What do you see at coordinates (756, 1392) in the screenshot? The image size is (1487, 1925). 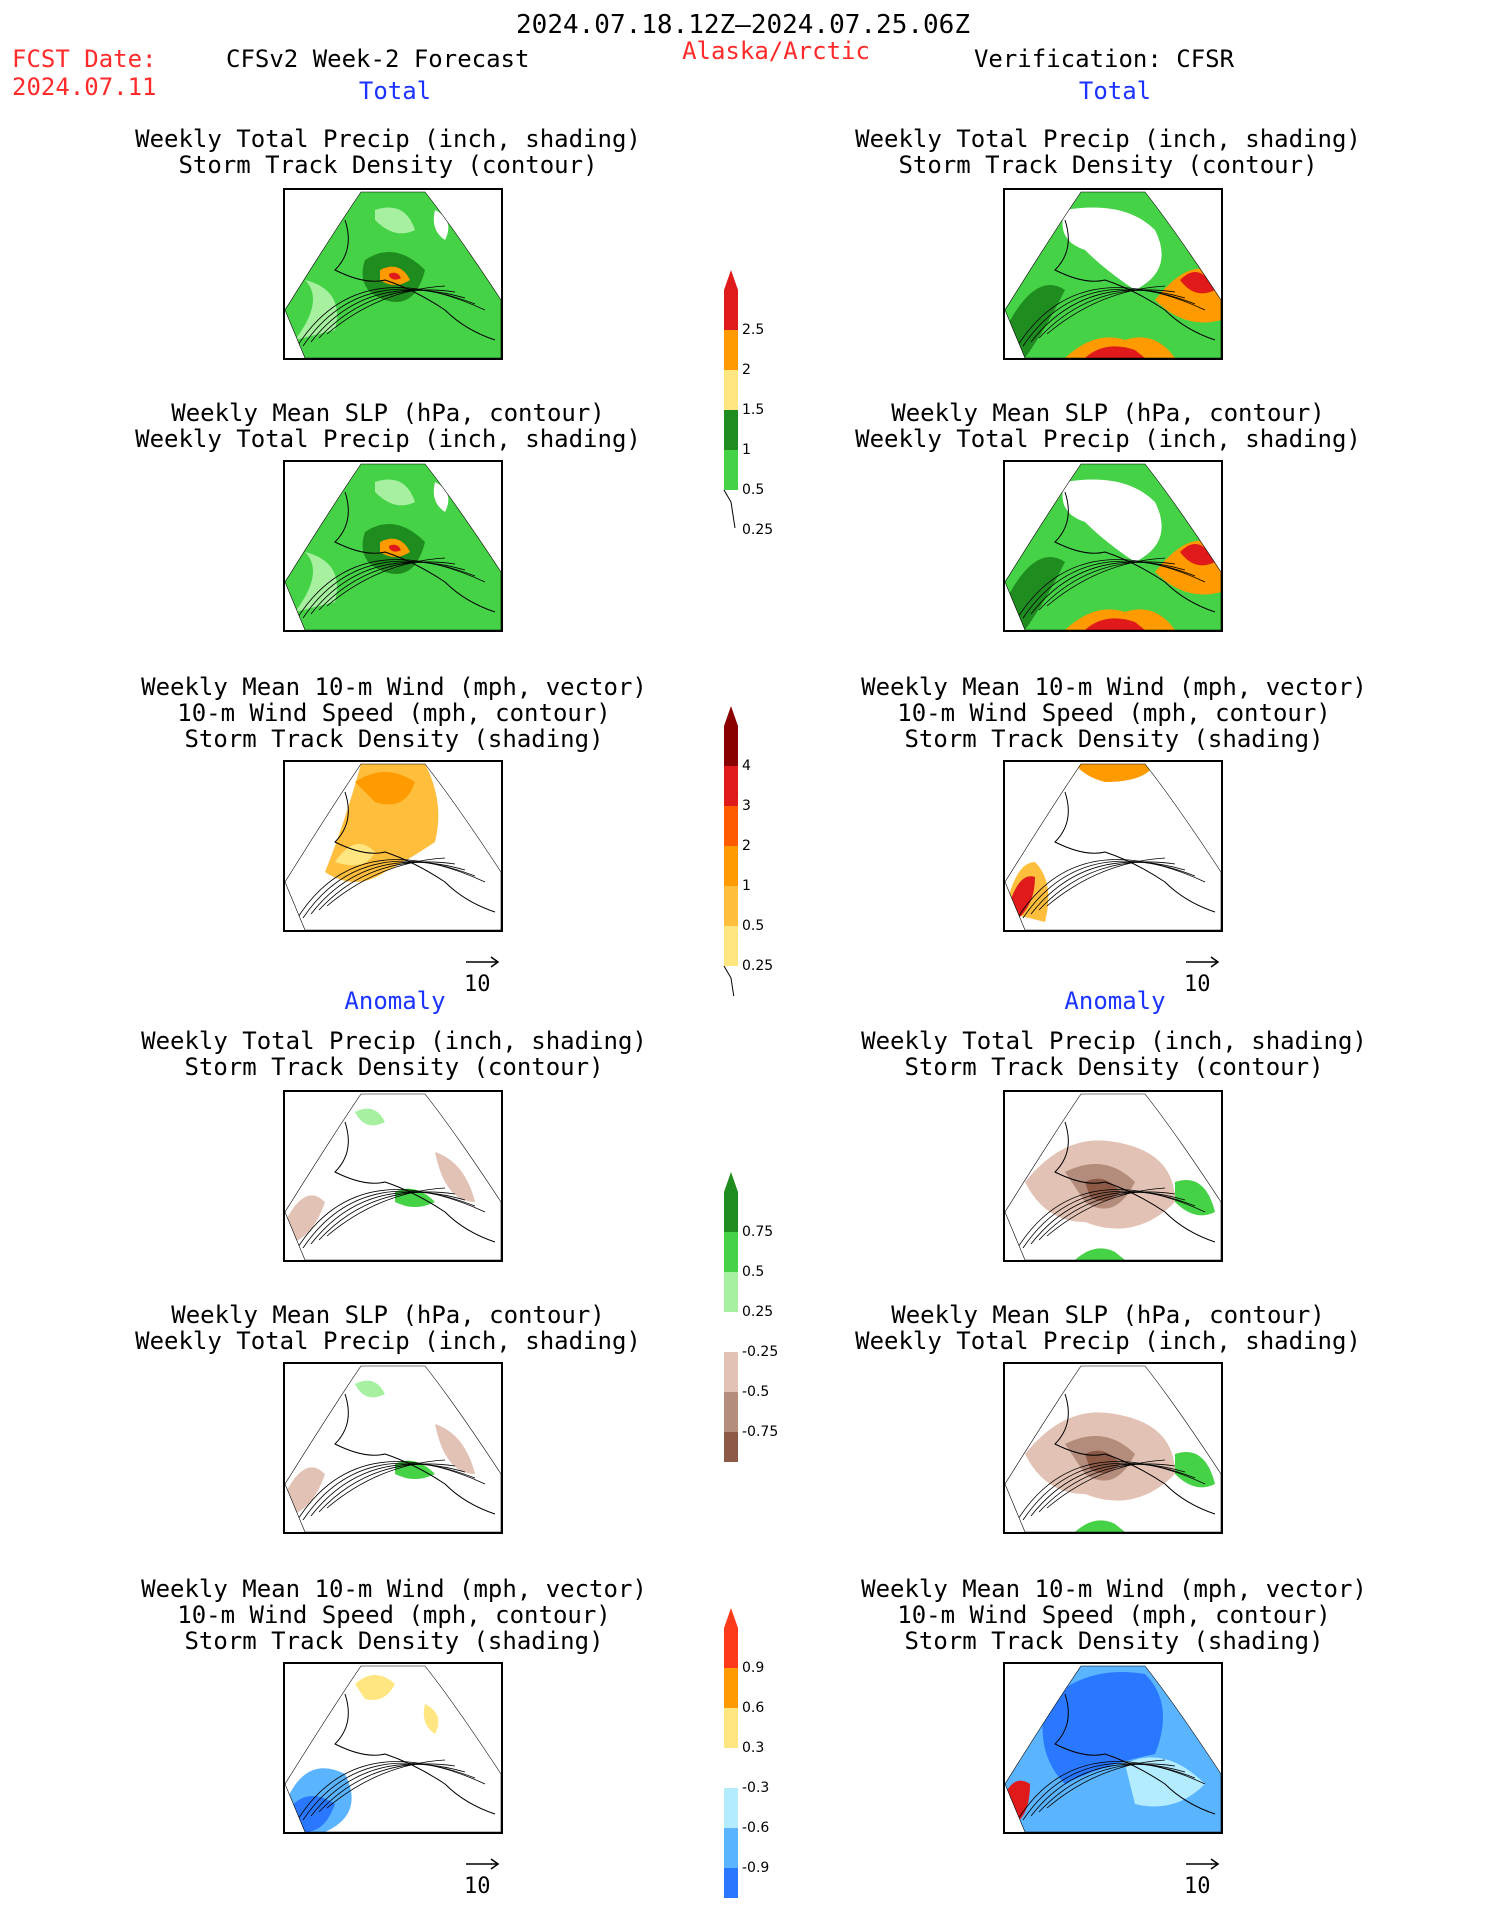 I see `colorbar-tick-label: -0.5` at bounding box center [756, 1392].